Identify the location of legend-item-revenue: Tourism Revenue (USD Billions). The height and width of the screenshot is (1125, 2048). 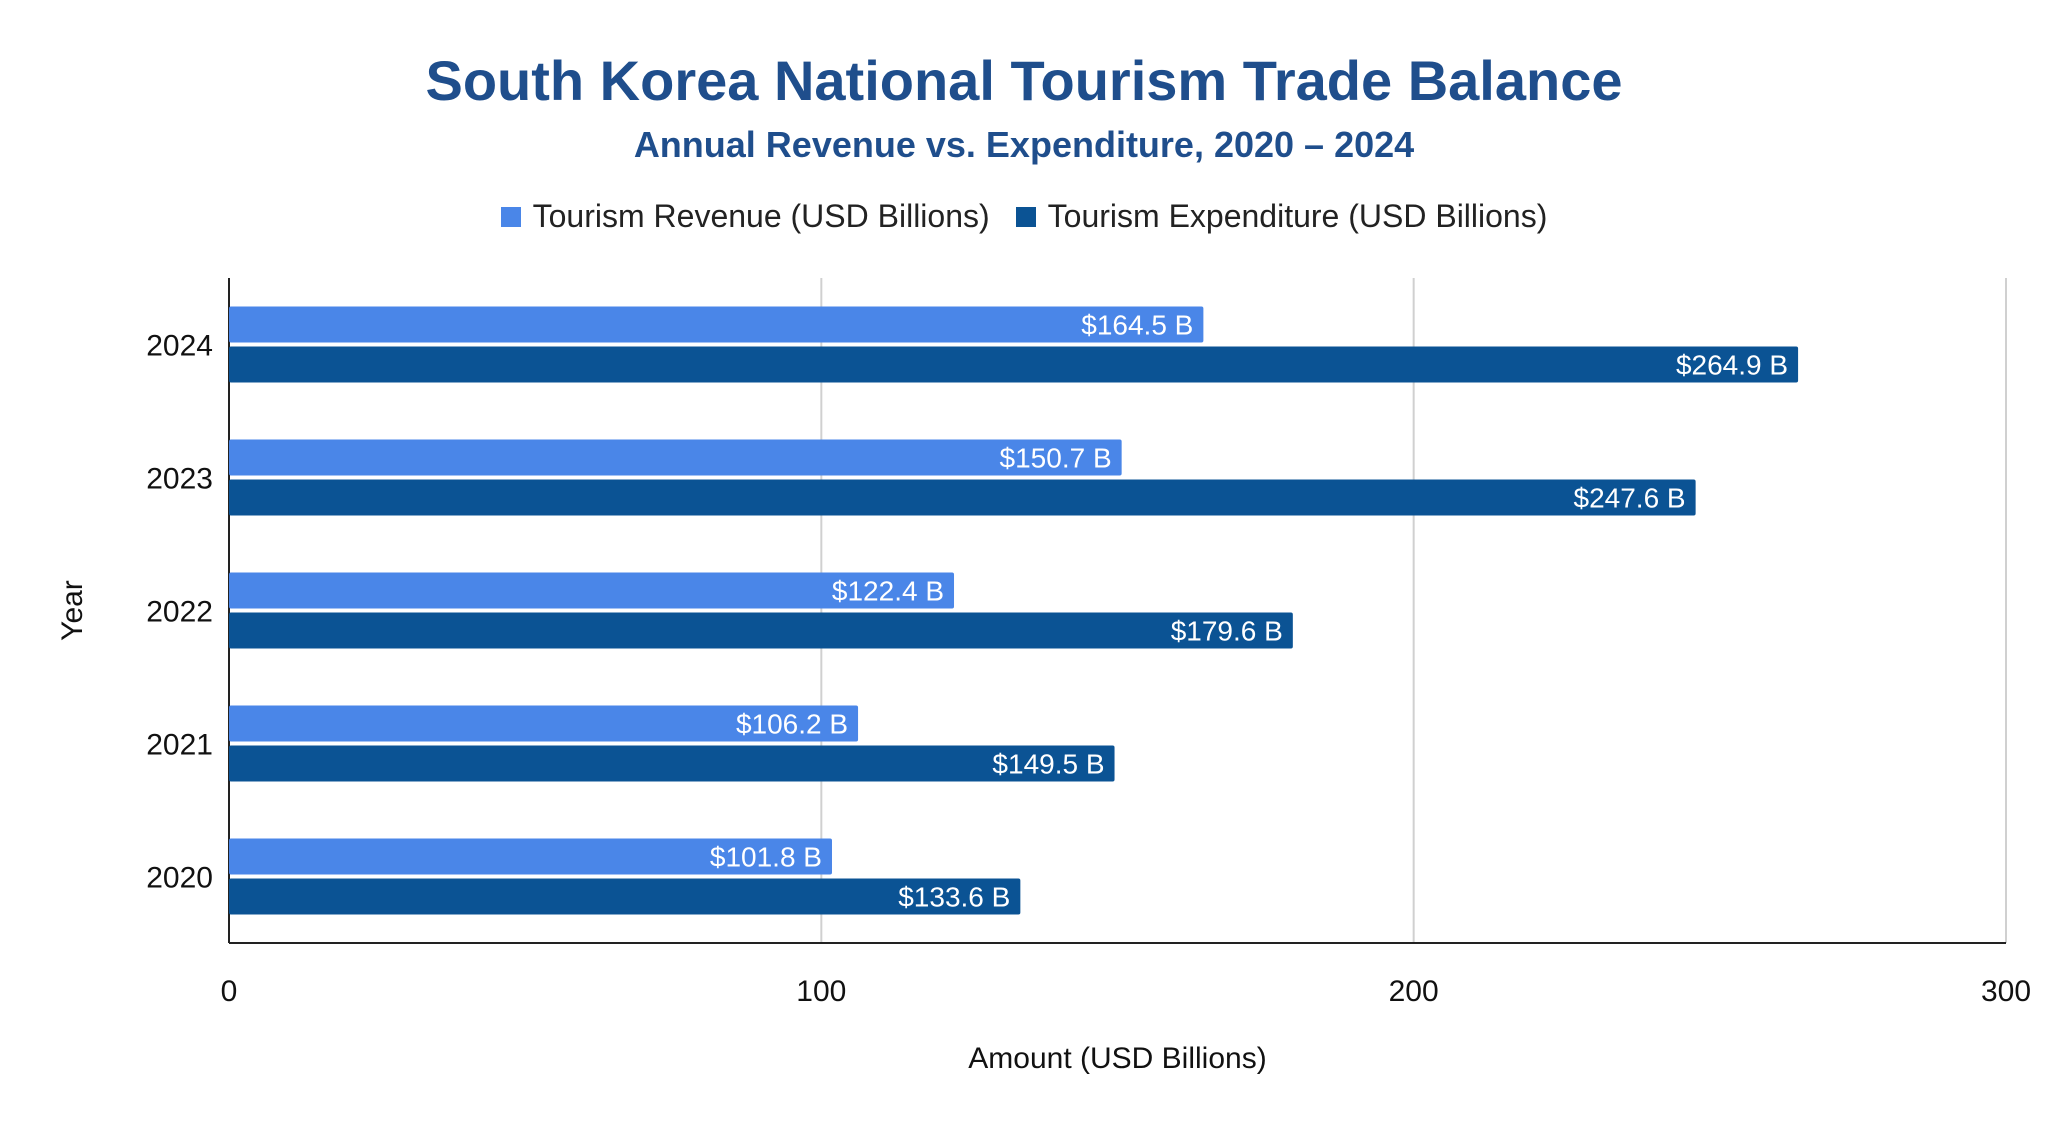
(745, 216).